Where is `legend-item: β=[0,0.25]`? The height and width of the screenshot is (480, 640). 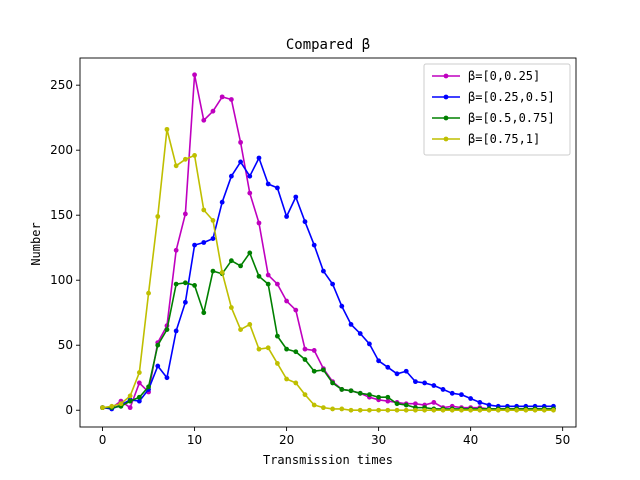
legend-item: β=[0,0.25] is located at coordinates (486, 76).